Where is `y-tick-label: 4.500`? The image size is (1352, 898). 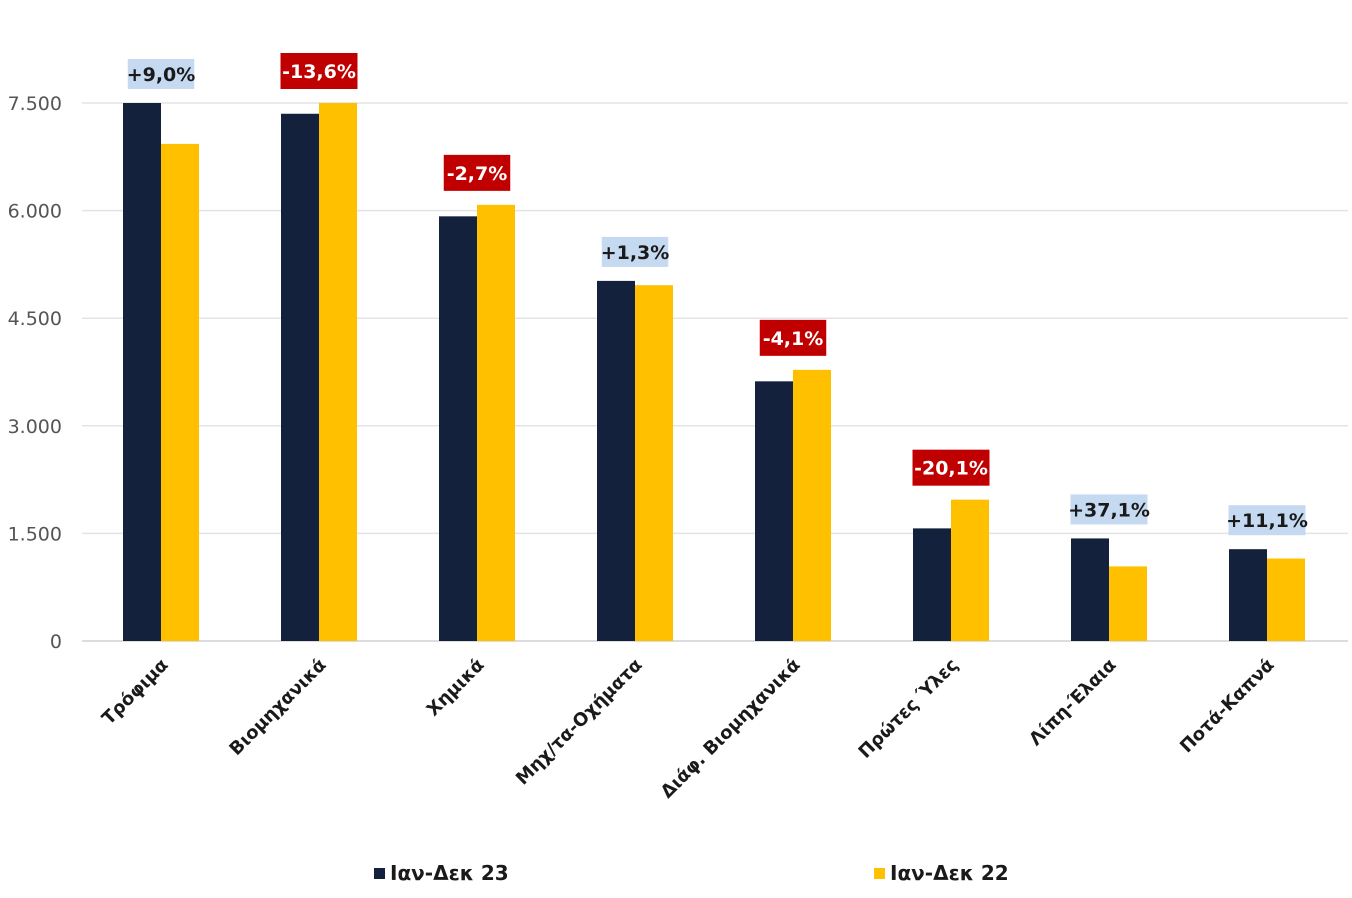
y-tick-label: 4.500 is located at coordinates (35, 319).